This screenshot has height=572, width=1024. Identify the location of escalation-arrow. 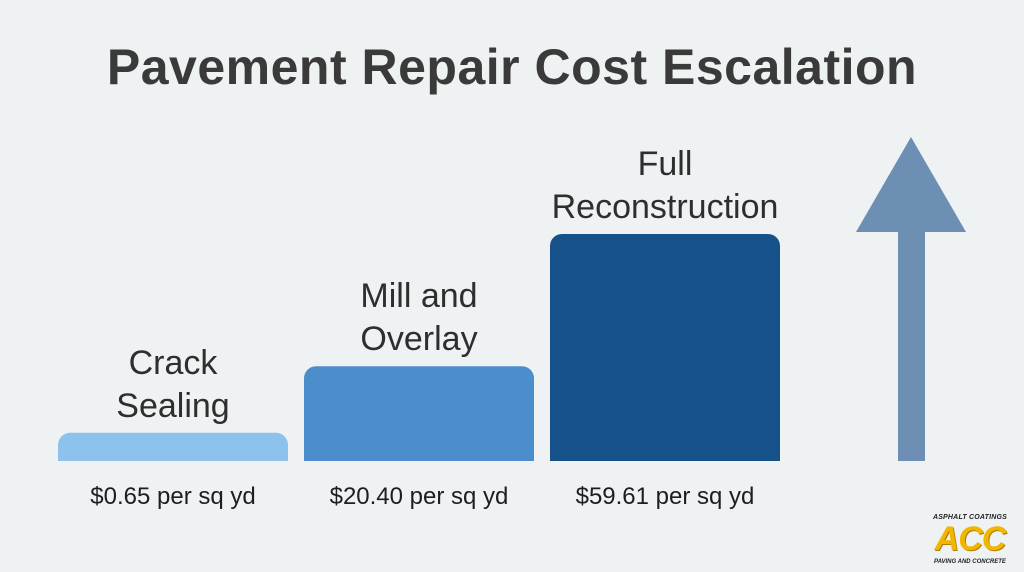
(911, 299).